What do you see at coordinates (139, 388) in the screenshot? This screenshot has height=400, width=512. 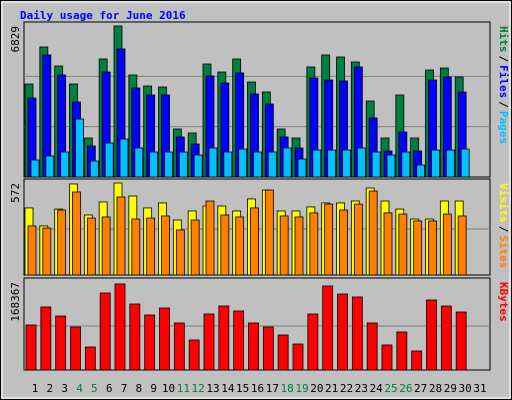 I see `x-tick-label: 8` at bounding box center [139, 388].